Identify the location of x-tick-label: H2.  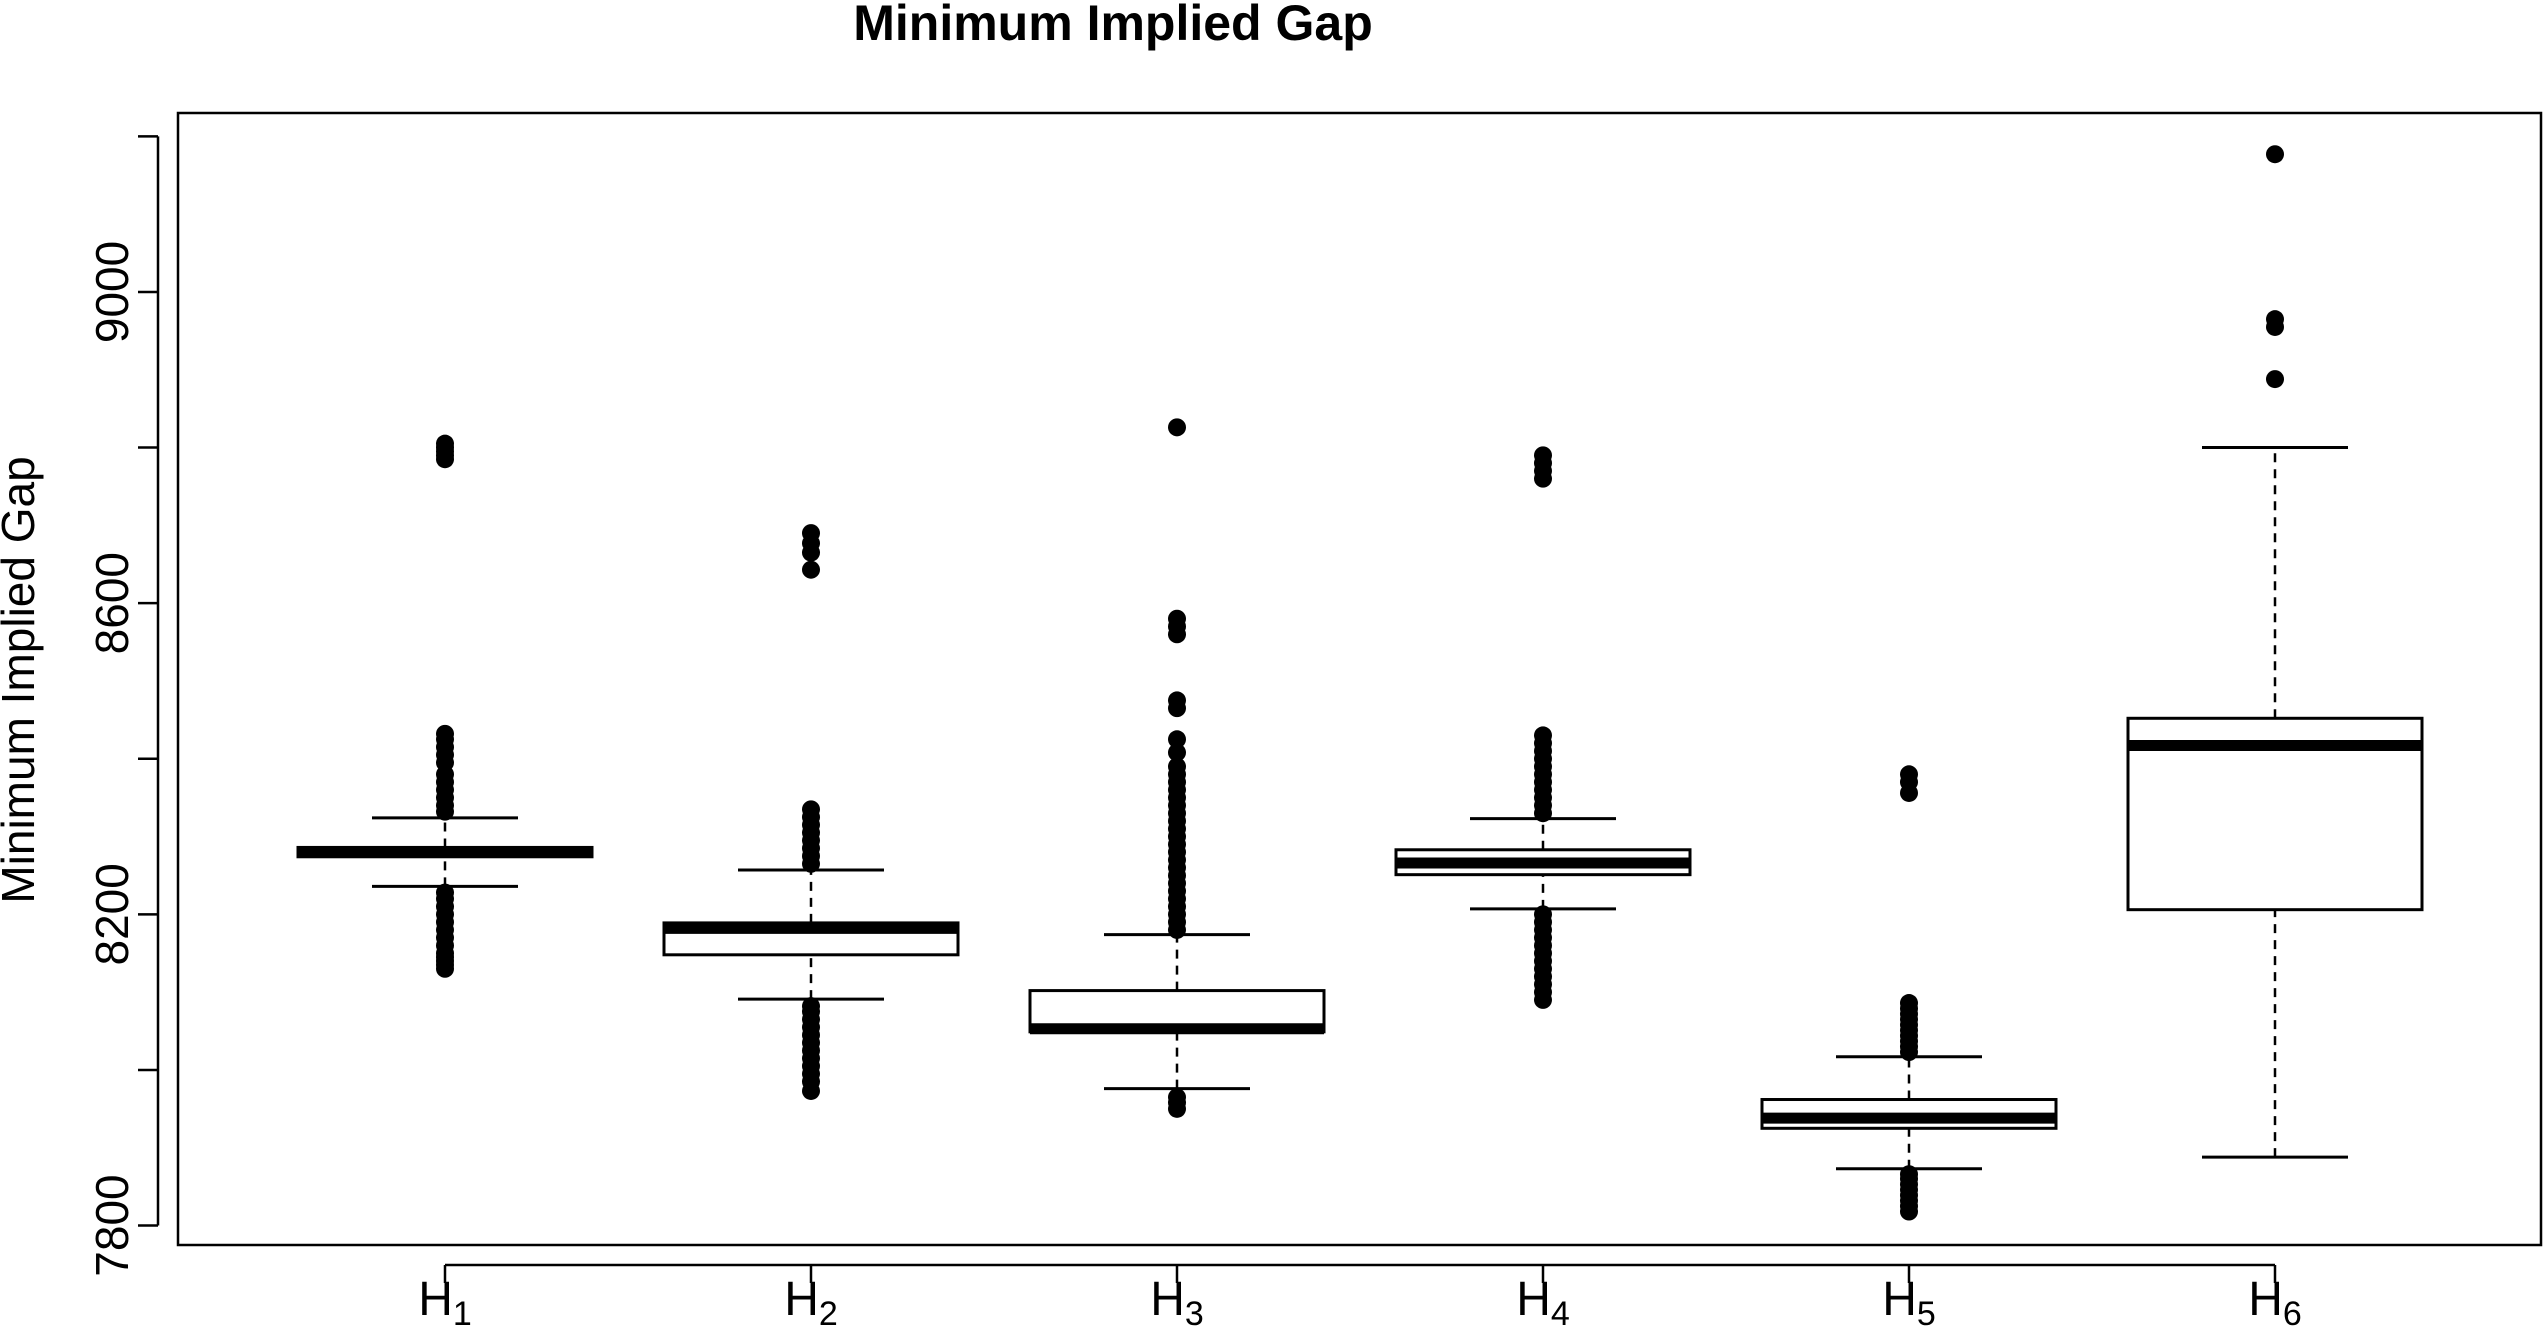
(811, 1300).